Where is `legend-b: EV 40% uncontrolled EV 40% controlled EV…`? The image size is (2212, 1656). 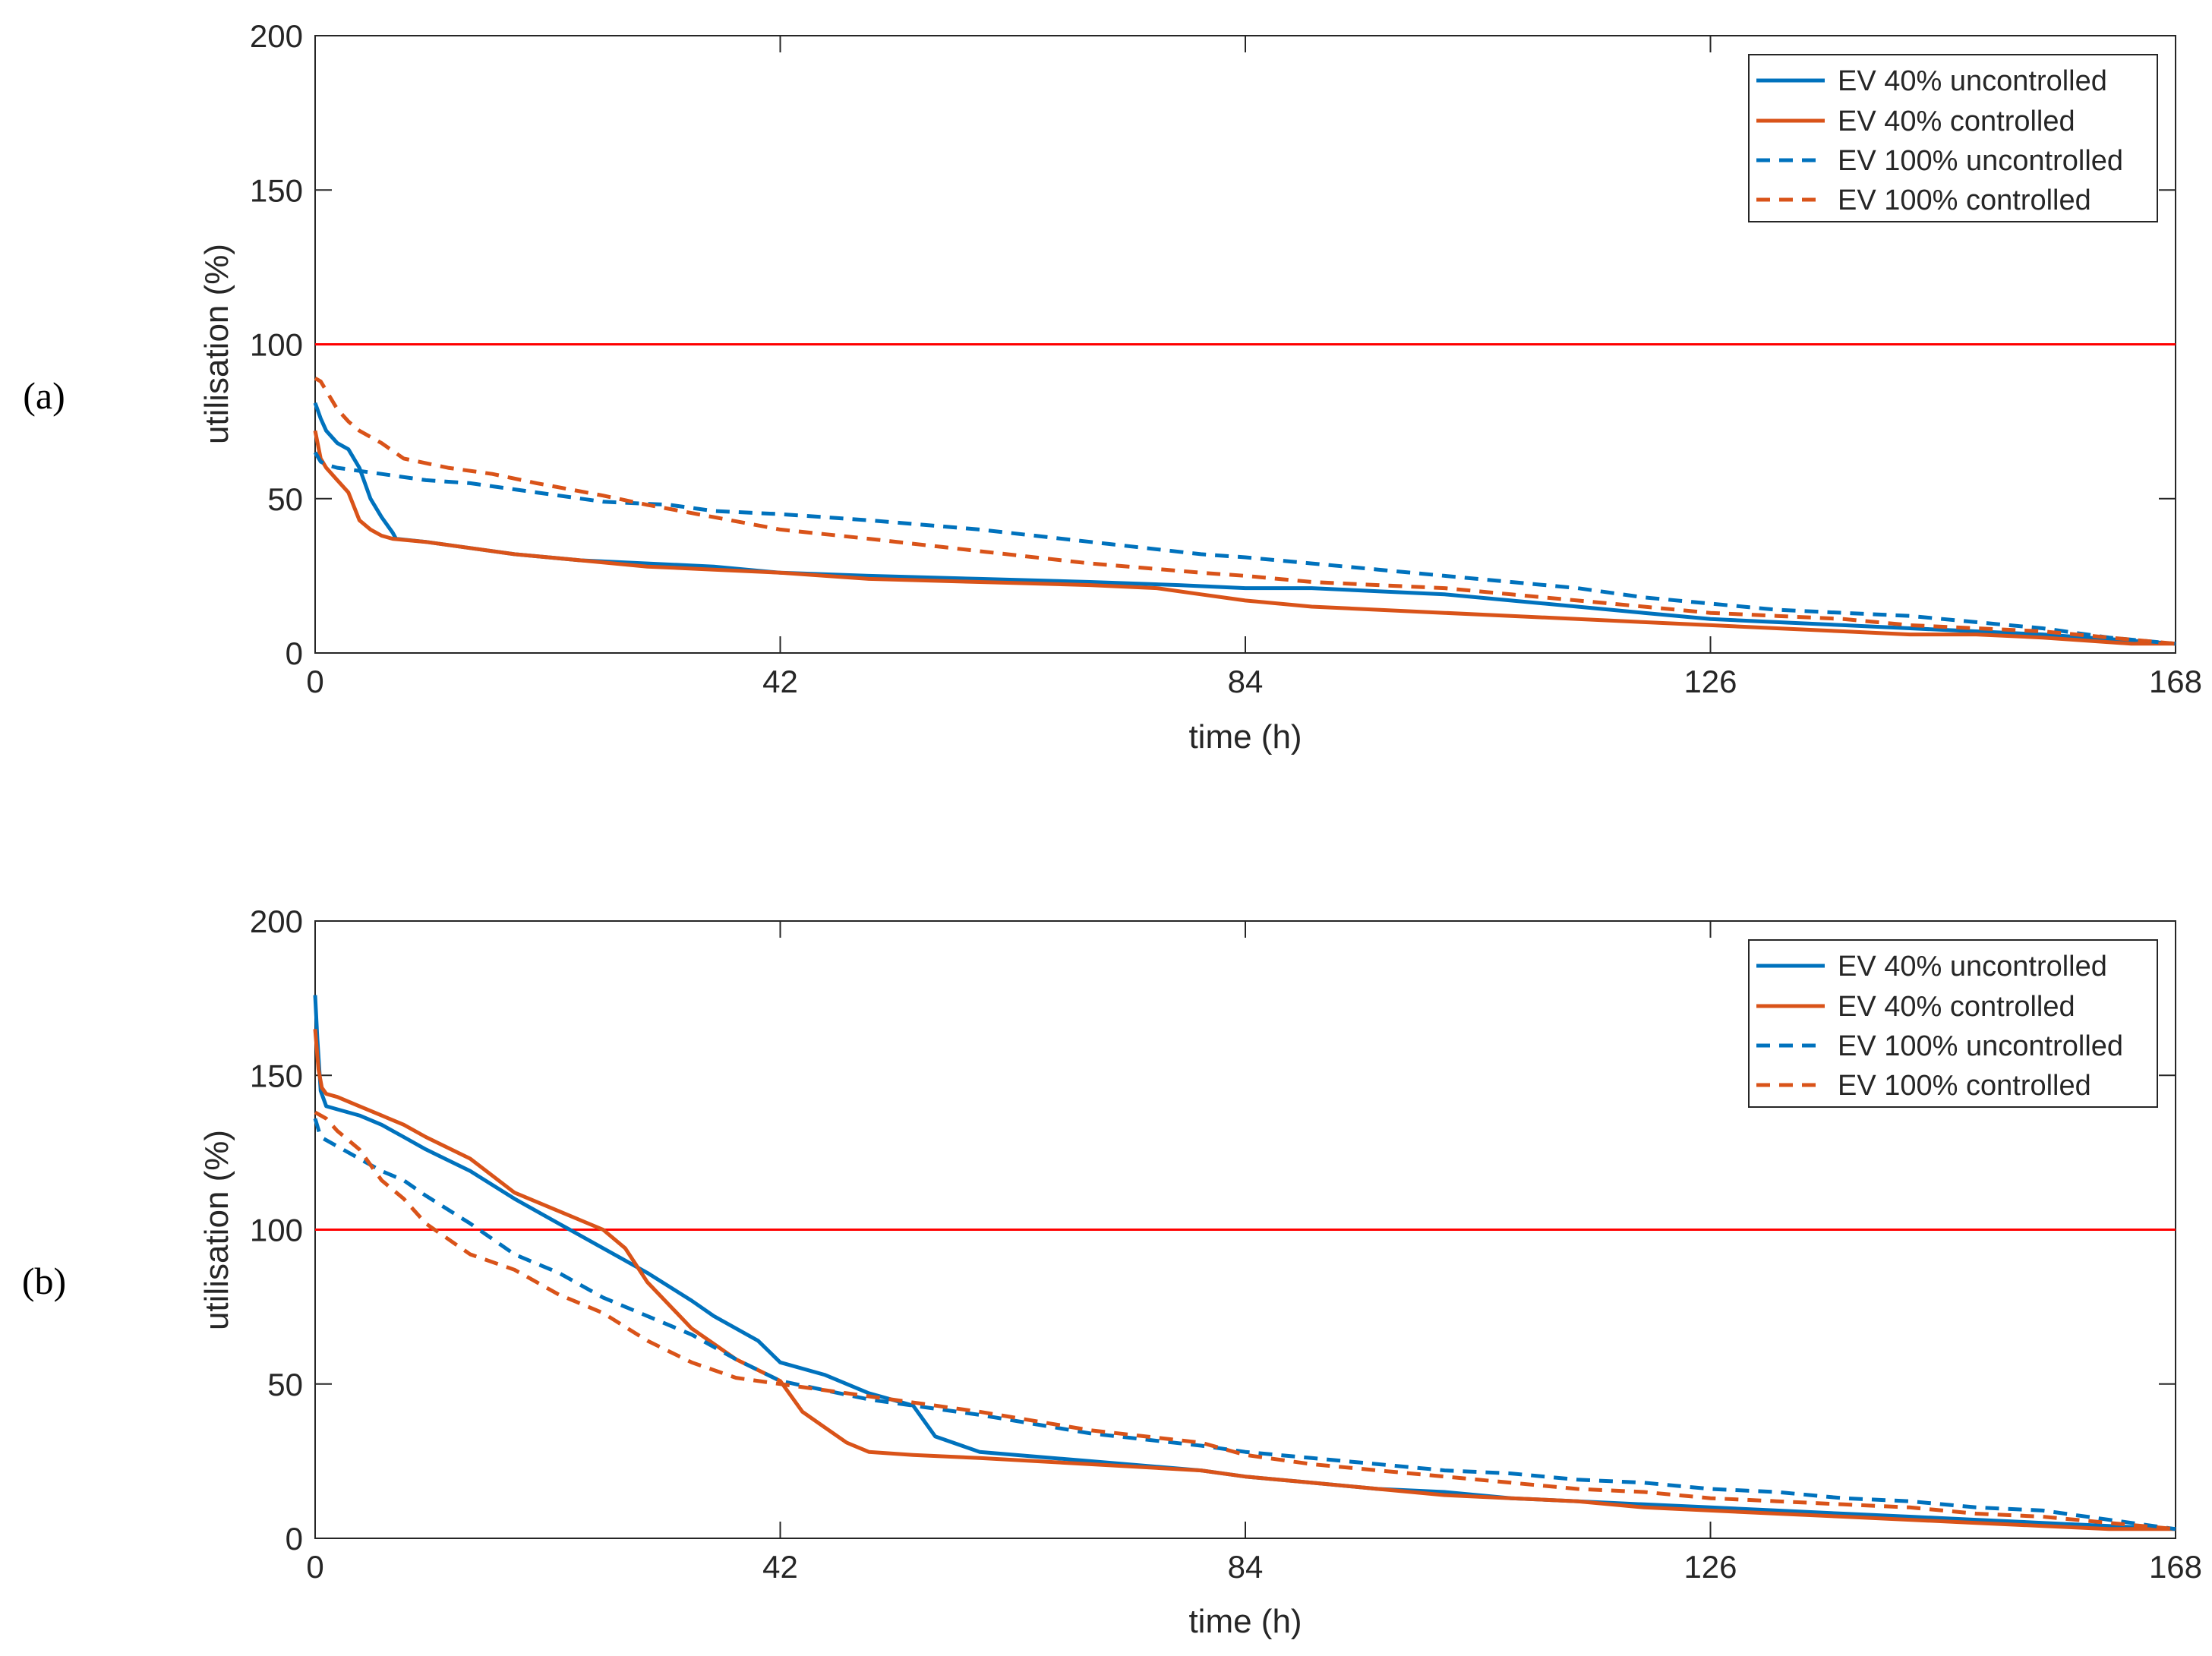
legend-b: EV 40% uncontrolled EV 40% controlled EV… is located at coordinates (1953, 1023).